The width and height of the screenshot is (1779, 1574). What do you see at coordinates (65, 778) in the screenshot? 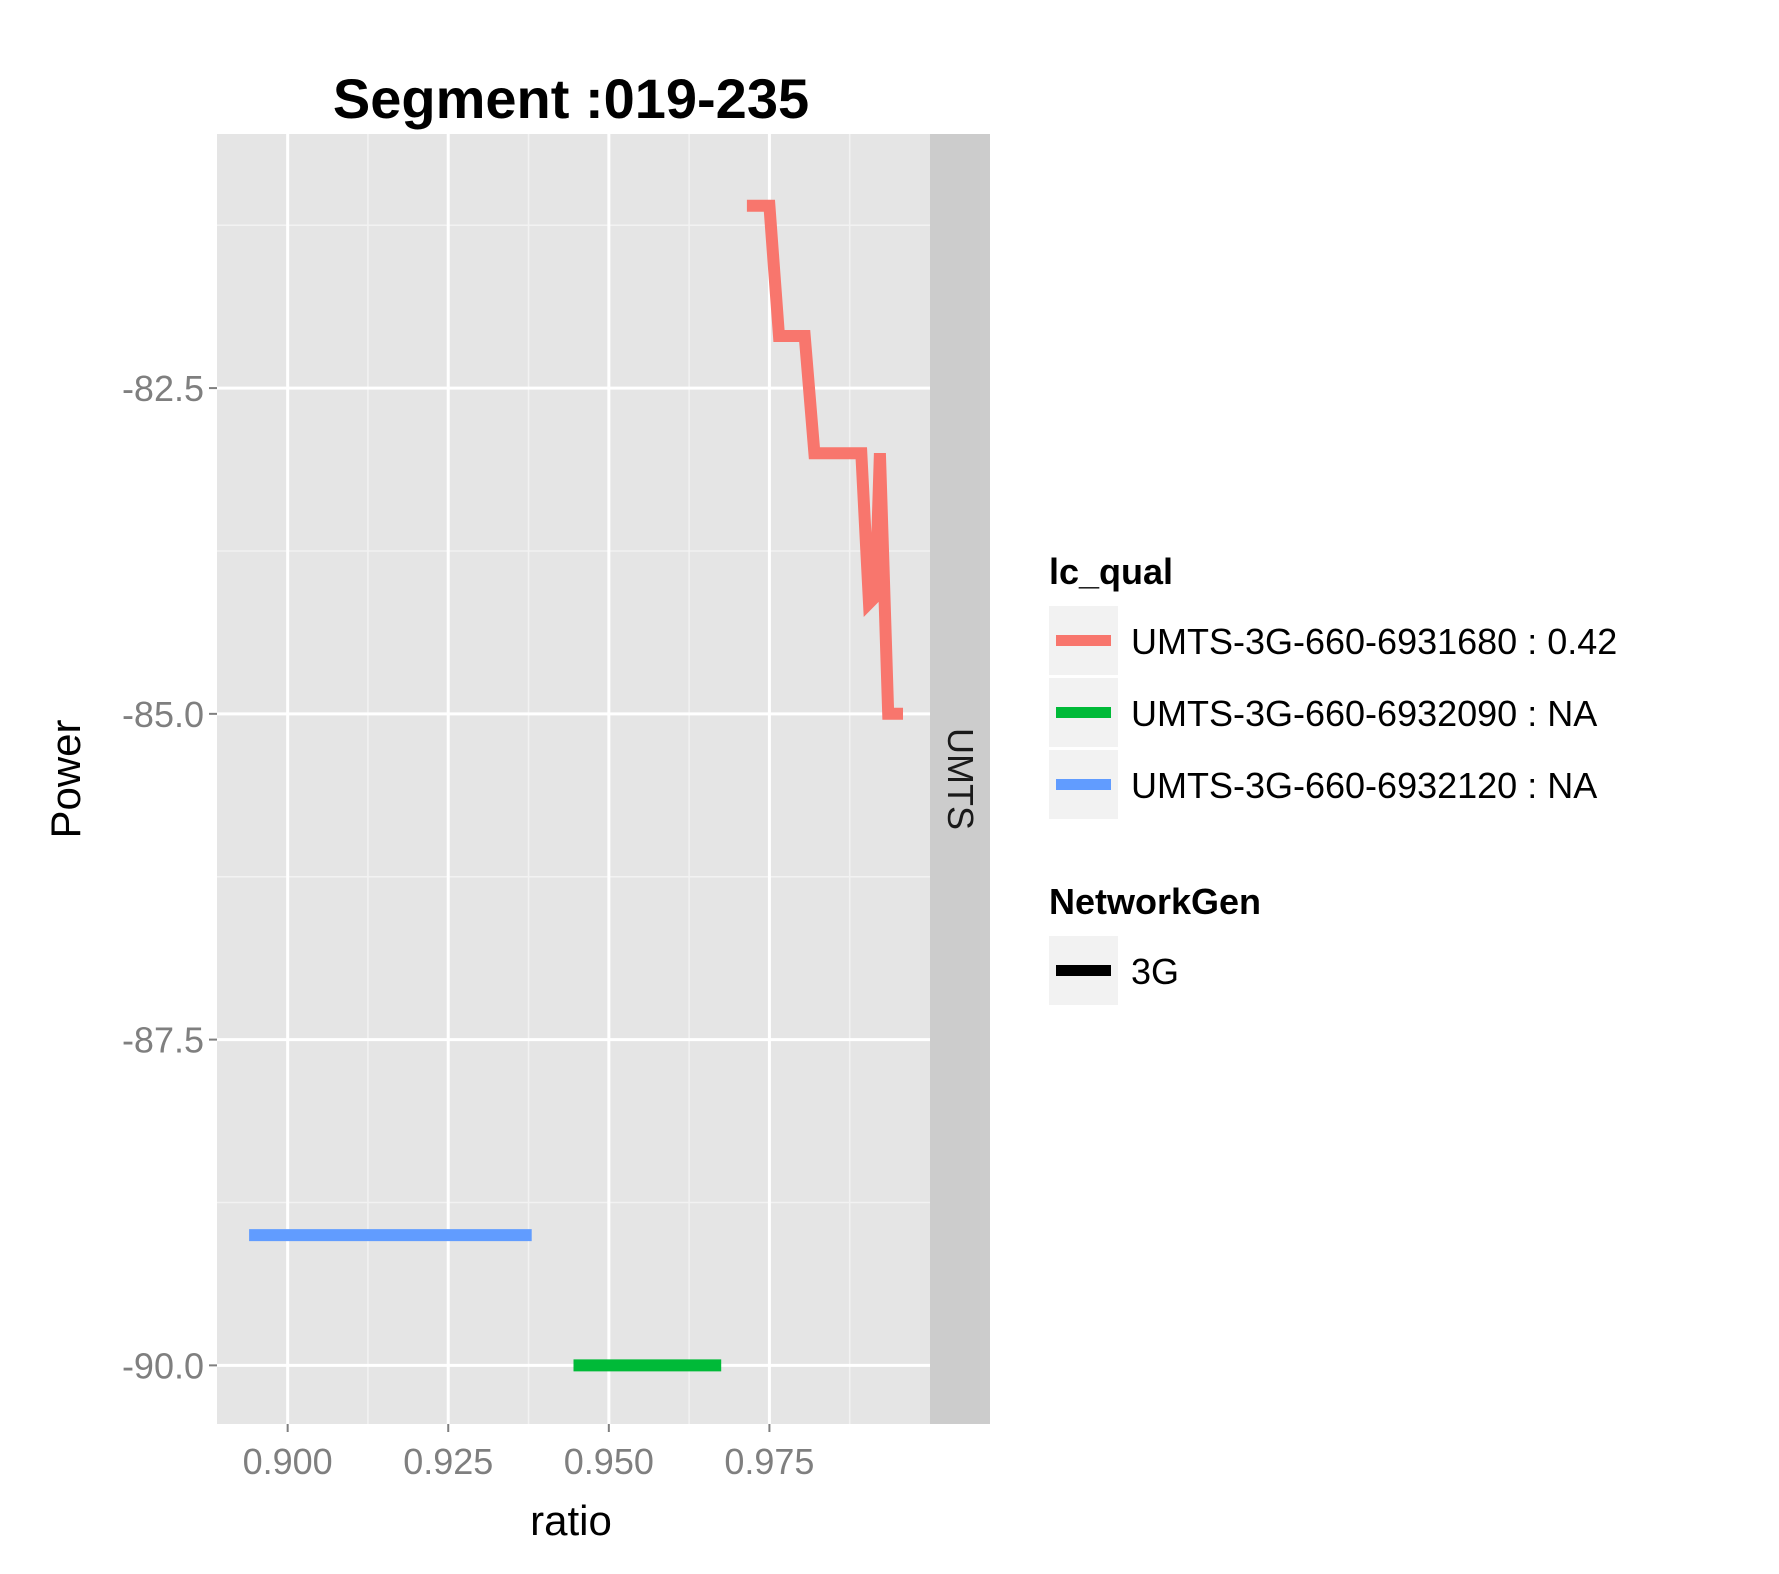
I see `y-axis-title: Power` at bounding box center [65, 778].